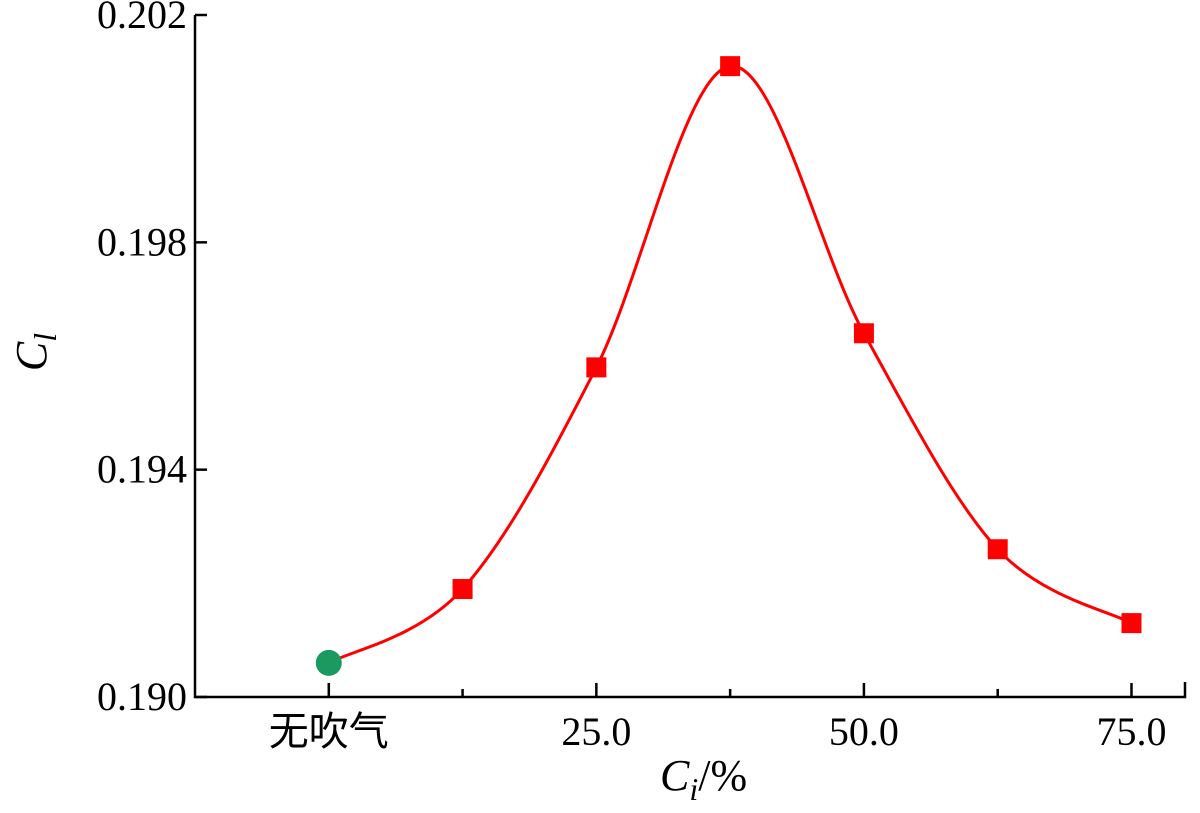  Describe the element at coordinates (31, 356) in the screenshot. I see `y-axis-title-main: C` at that location.